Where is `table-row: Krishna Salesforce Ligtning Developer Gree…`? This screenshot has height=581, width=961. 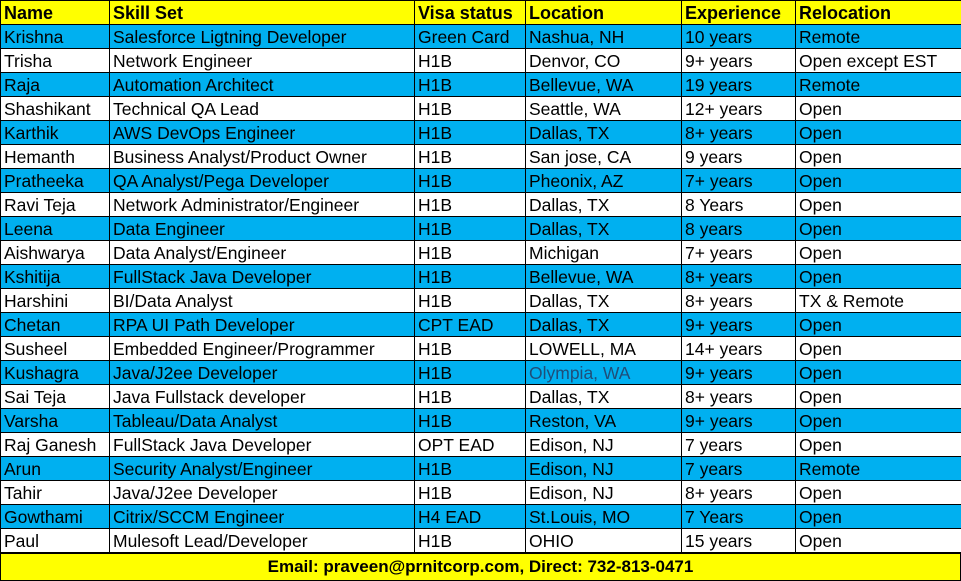
table-row: Krishna Salesforce Ligtning Developer Gree… is located at coordinates (480, 36).